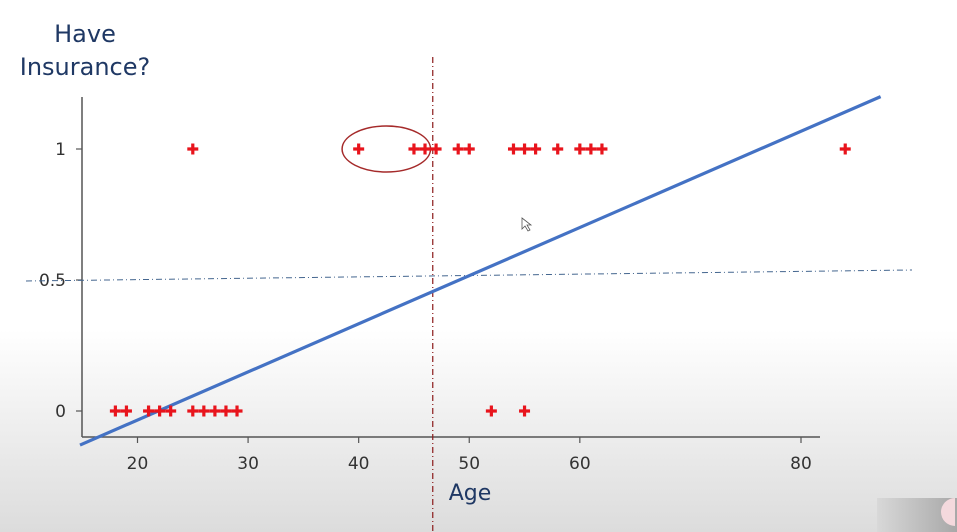 The width and height of the screenshot is (957, 532). Describe the element at coordinates (527, 224) in the screenshot. I see `cursor-icon` at that location.